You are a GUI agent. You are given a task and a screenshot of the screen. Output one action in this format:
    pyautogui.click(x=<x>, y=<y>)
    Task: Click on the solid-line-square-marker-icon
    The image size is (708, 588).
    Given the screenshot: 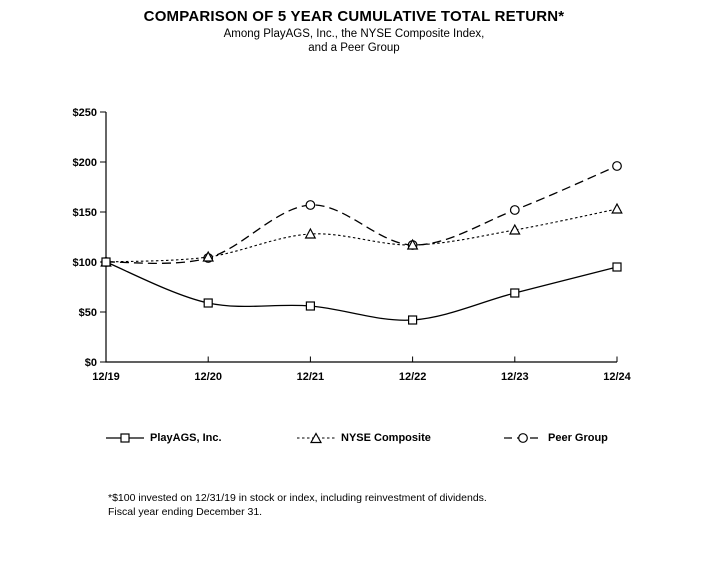 What is the action you would take?
    pyautogui.click(x=125, y=438)
    